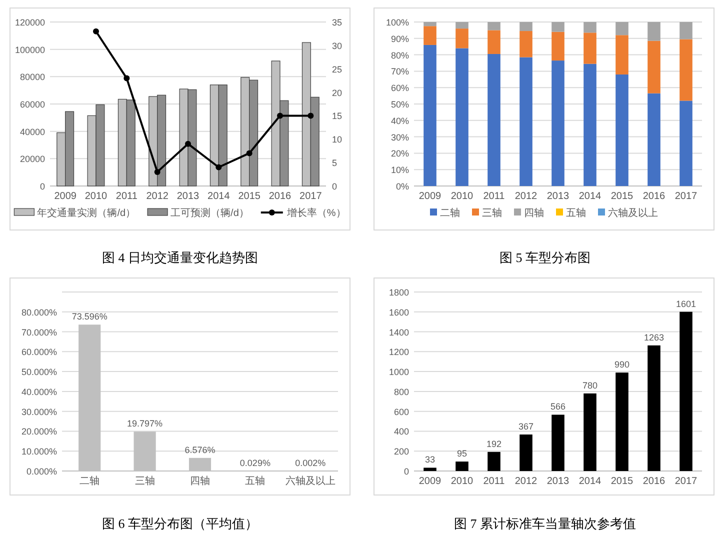 This screenshot has width=726, height=549. What do you see at coordinates (398, 352) in the screenshot?
I see `y-tick-label: 1200` at bounding box center [398, 352].